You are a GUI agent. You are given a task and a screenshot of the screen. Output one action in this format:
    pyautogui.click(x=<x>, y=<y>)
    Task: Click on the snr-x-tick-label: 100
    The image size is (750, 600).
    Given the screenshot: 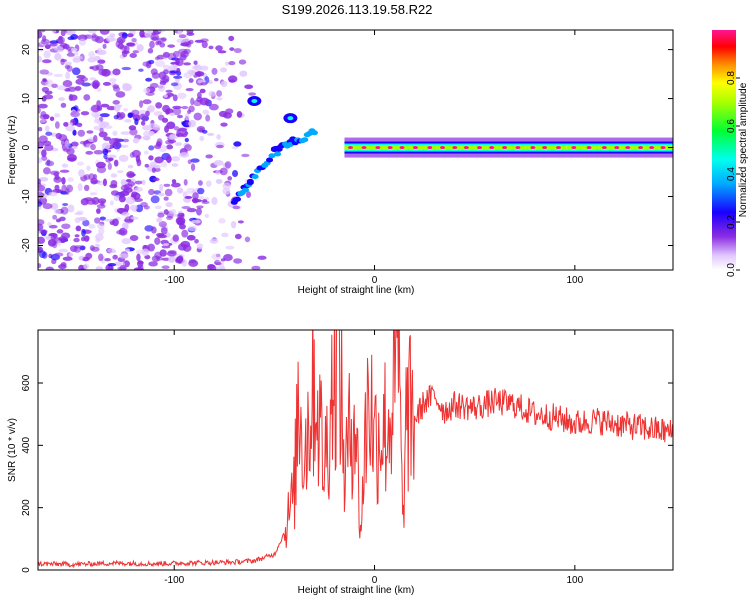 What is the action you would take?
    pyautogui.click(x=575, y=580)
    